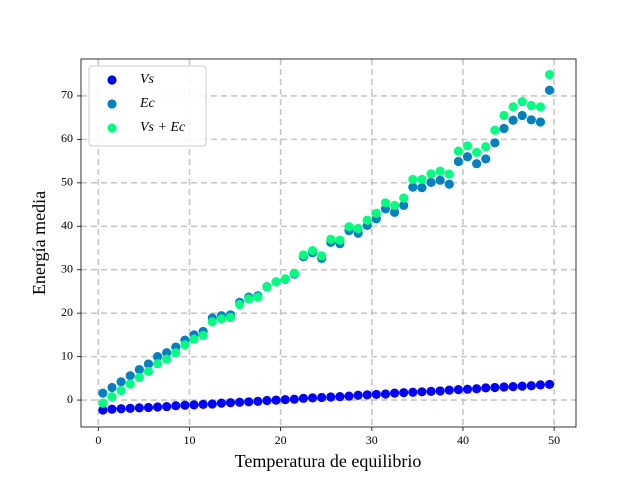  What do you see at coordinates (372, 440) in the screenshot?
I see `x-tick-label: 30` at bounding box center [372, 440].